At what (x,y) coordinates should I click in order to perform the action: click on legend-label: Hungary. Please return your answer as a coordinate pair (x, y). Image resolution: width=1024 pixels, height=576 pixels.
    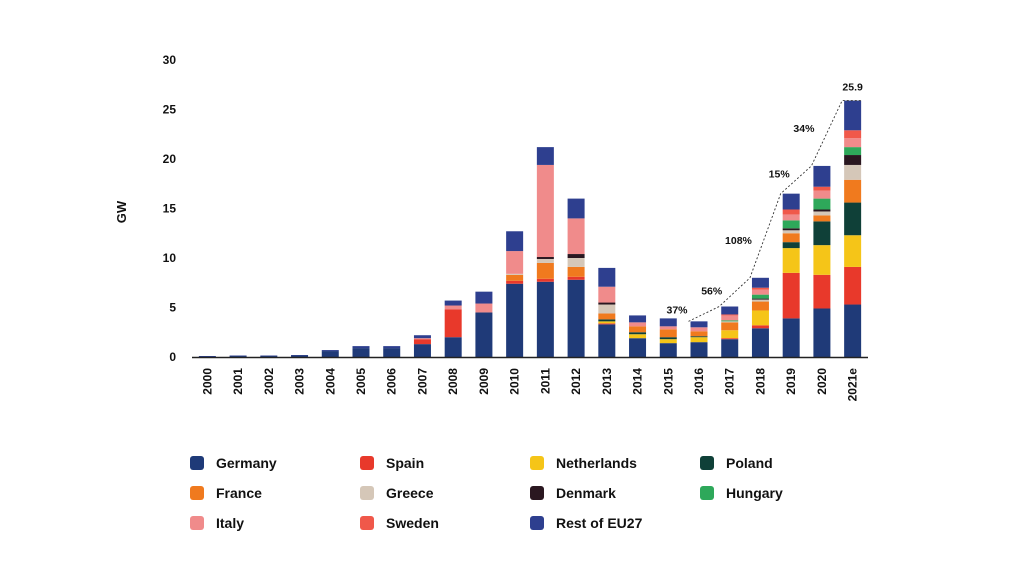
    Looking at the image, I should click on (754, 493).